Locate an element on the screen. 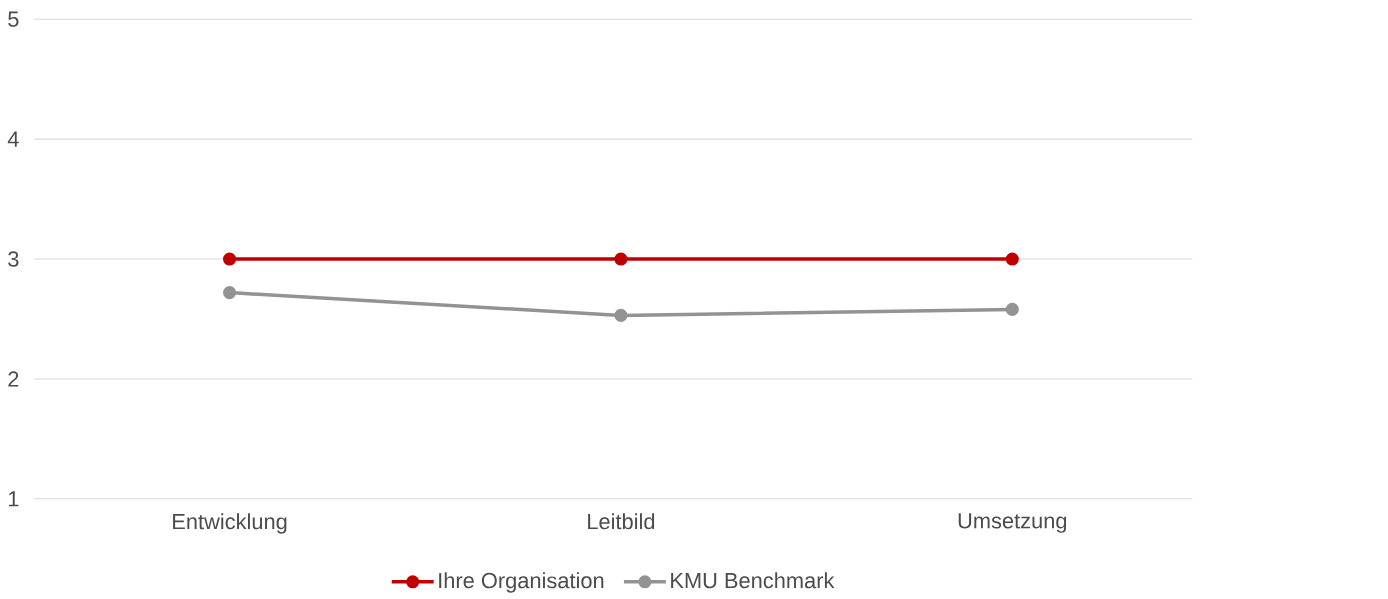 The height and width of the screenshot is (599, 1388). x-tick-label: Leitbild is located at coordinates (621, 521).